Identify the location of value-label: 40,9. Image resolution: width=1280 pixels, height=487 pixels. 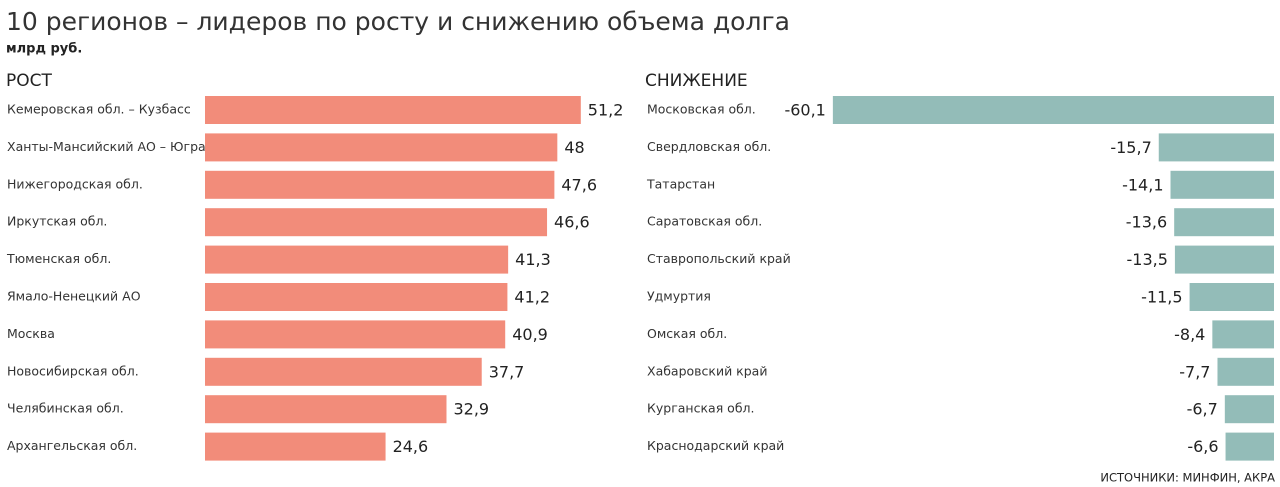
(530, 334).